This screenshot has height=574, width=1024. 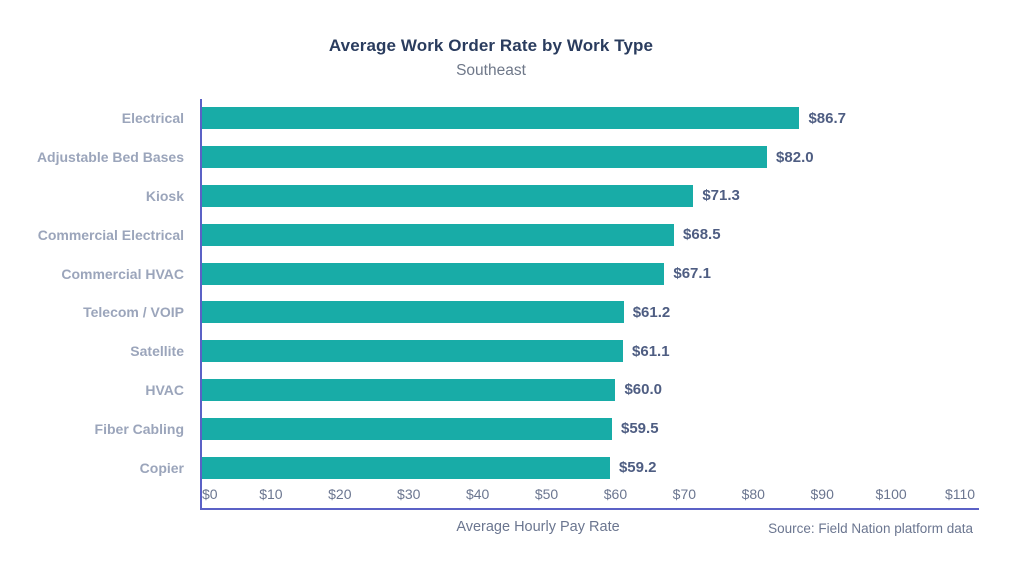 What do you see at coordinates (152, 118) in the screenshot?
I see `category-label: Electrical` at bounding box center [152, 118].